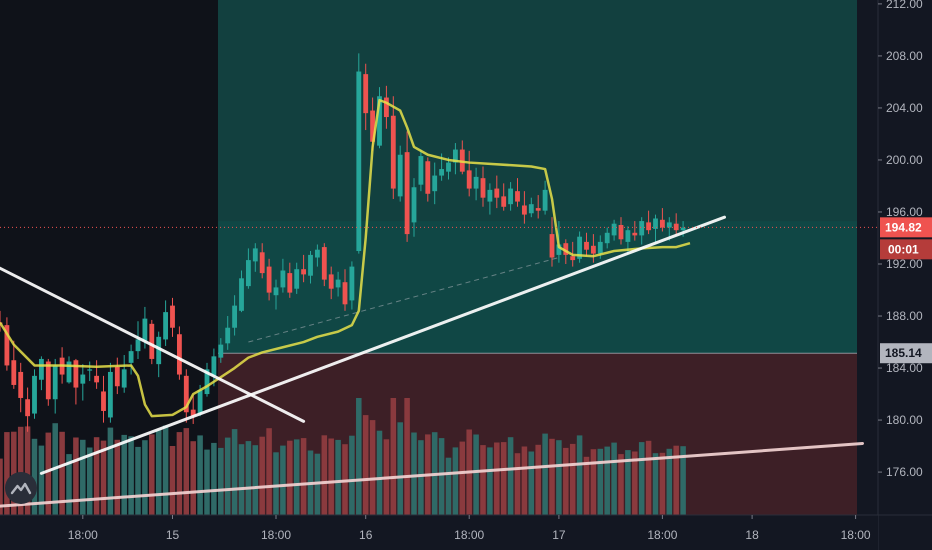  I want to click on time-tick-label: 17, so click(559, 535).